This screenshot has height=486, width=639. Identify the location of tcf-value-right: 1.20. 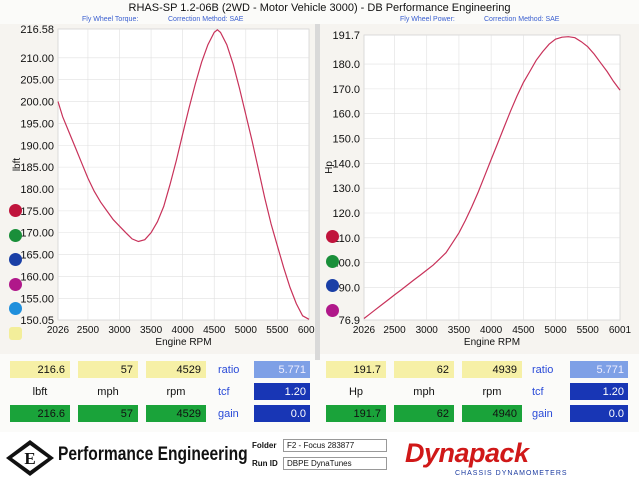
(599, 391).